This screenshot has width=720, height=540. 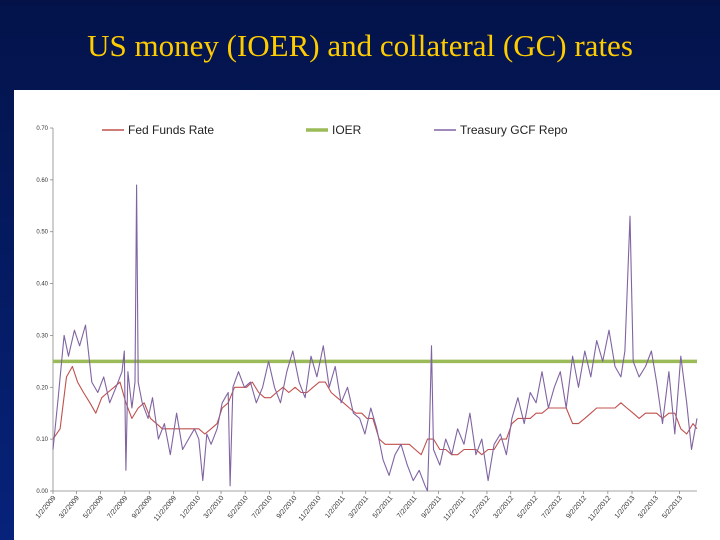 What do you see at coordinates (480, 507) in the screenshot?
I see `x-tick-label: 1/2/2012` at bounding box center [480, 507].